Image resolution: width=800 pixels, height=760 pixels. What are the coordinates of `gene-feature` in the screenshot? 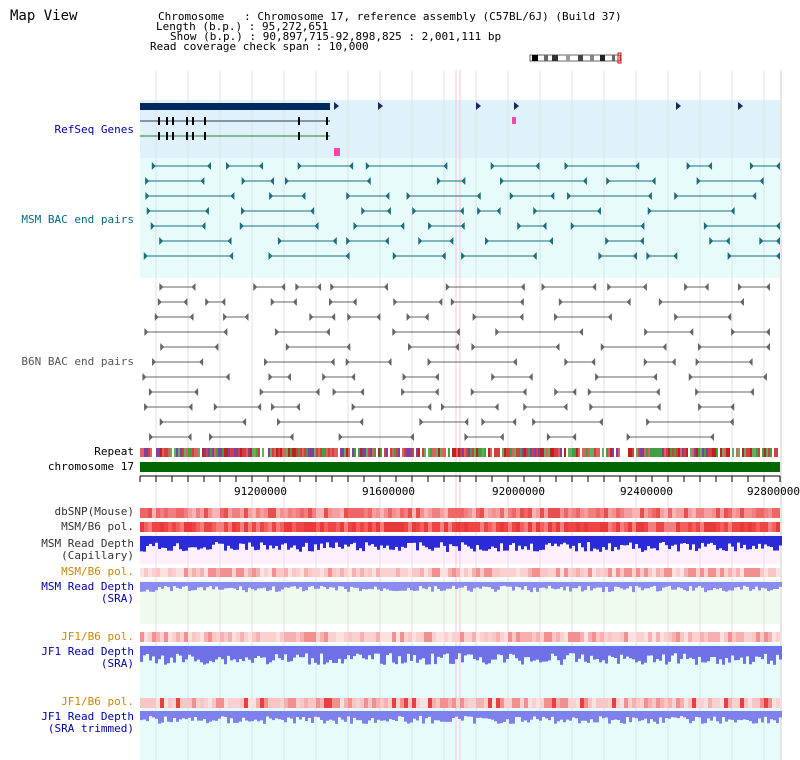 It's located at (478, 106).